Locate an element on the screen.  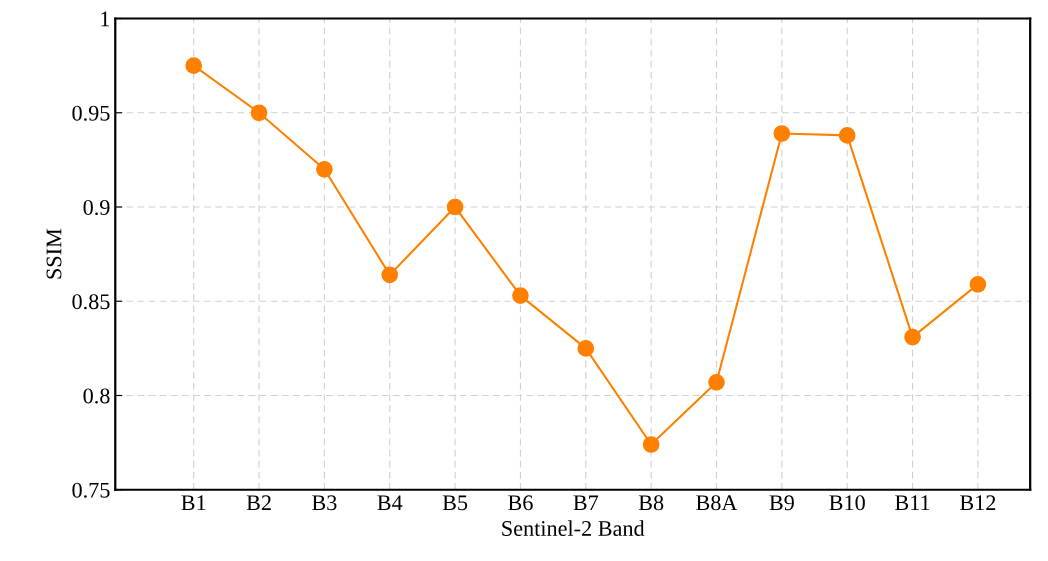
x-tick-label: B7 is located at coordinates (586, 503).